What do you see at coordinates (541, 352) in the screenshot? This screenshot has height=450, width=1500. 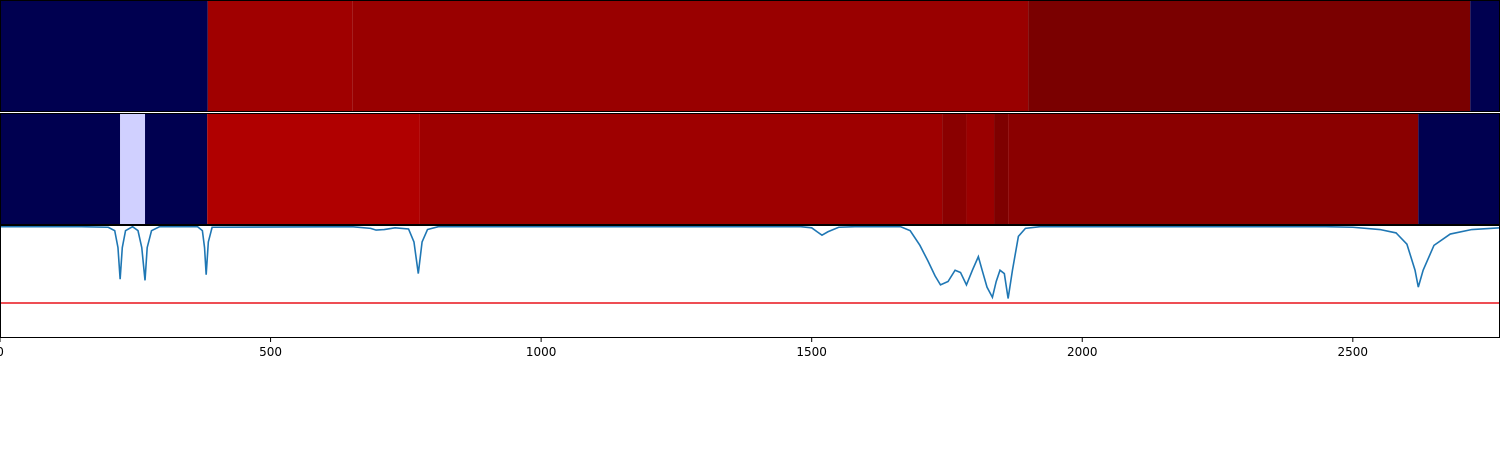 I see `x-tick-label: 1000` at bounding box center [541, 352].